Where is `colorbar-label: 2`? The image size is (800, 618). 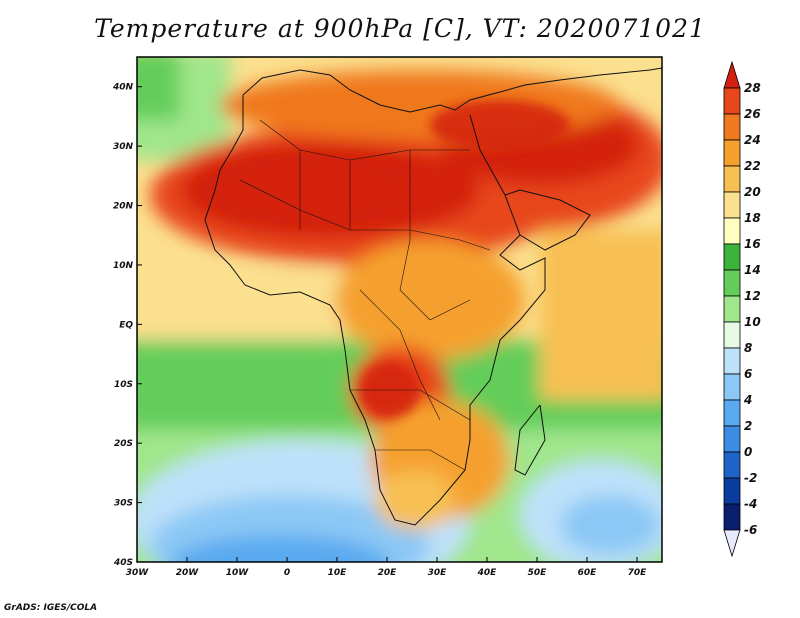
colorbar-label: 2 is located at coordinates (748, 426).